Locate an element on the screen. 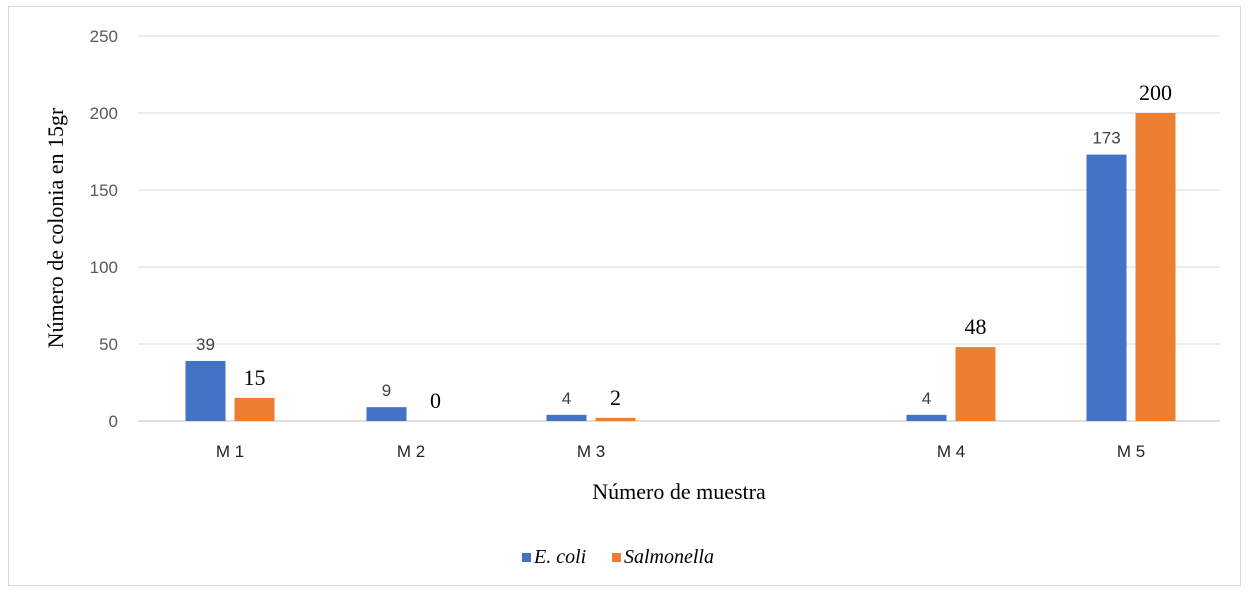 The width and height of the screenshot is (1249, 592). legend-label: E. coli is located at coordinates (559, 557).